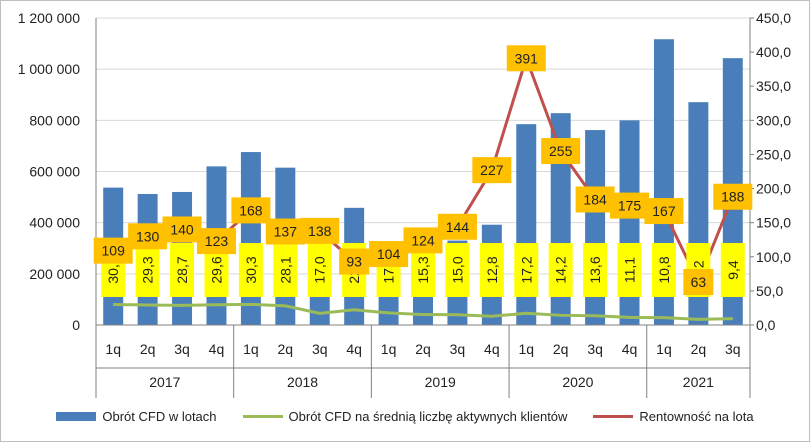 The width and height of the screenshot is (810, 442). I want to click on data-label-return: 255, so click(561, 151).